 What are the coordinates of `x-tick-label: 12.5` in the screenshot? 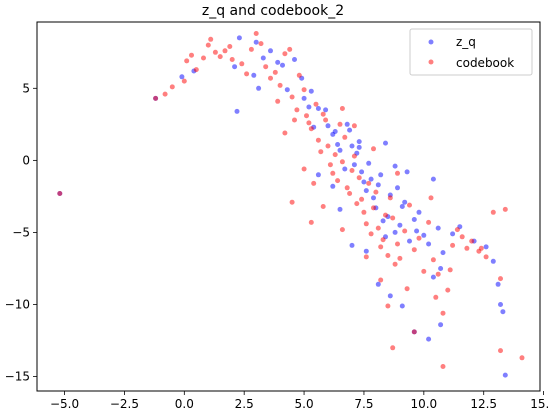 It's located at (483, 404).